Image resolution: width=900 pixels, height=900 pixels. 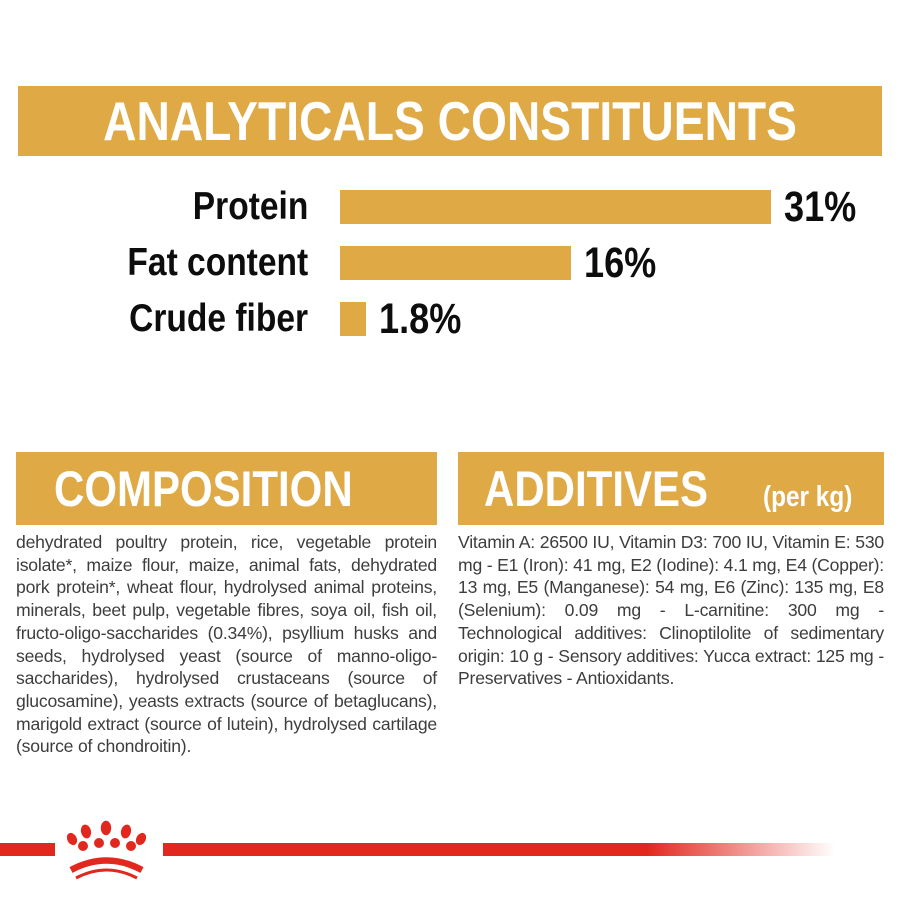 I want to click on crude-fiber-label: Crude fiber, so click(x=218, y=318).